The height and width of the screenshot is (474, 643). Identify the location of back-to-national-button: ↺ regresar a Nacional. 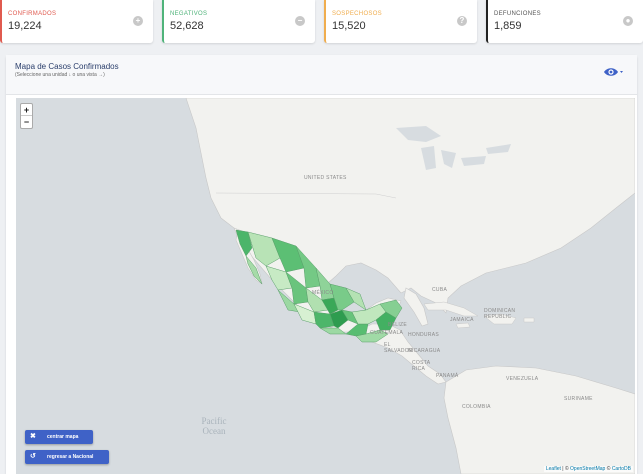
(67, 457).